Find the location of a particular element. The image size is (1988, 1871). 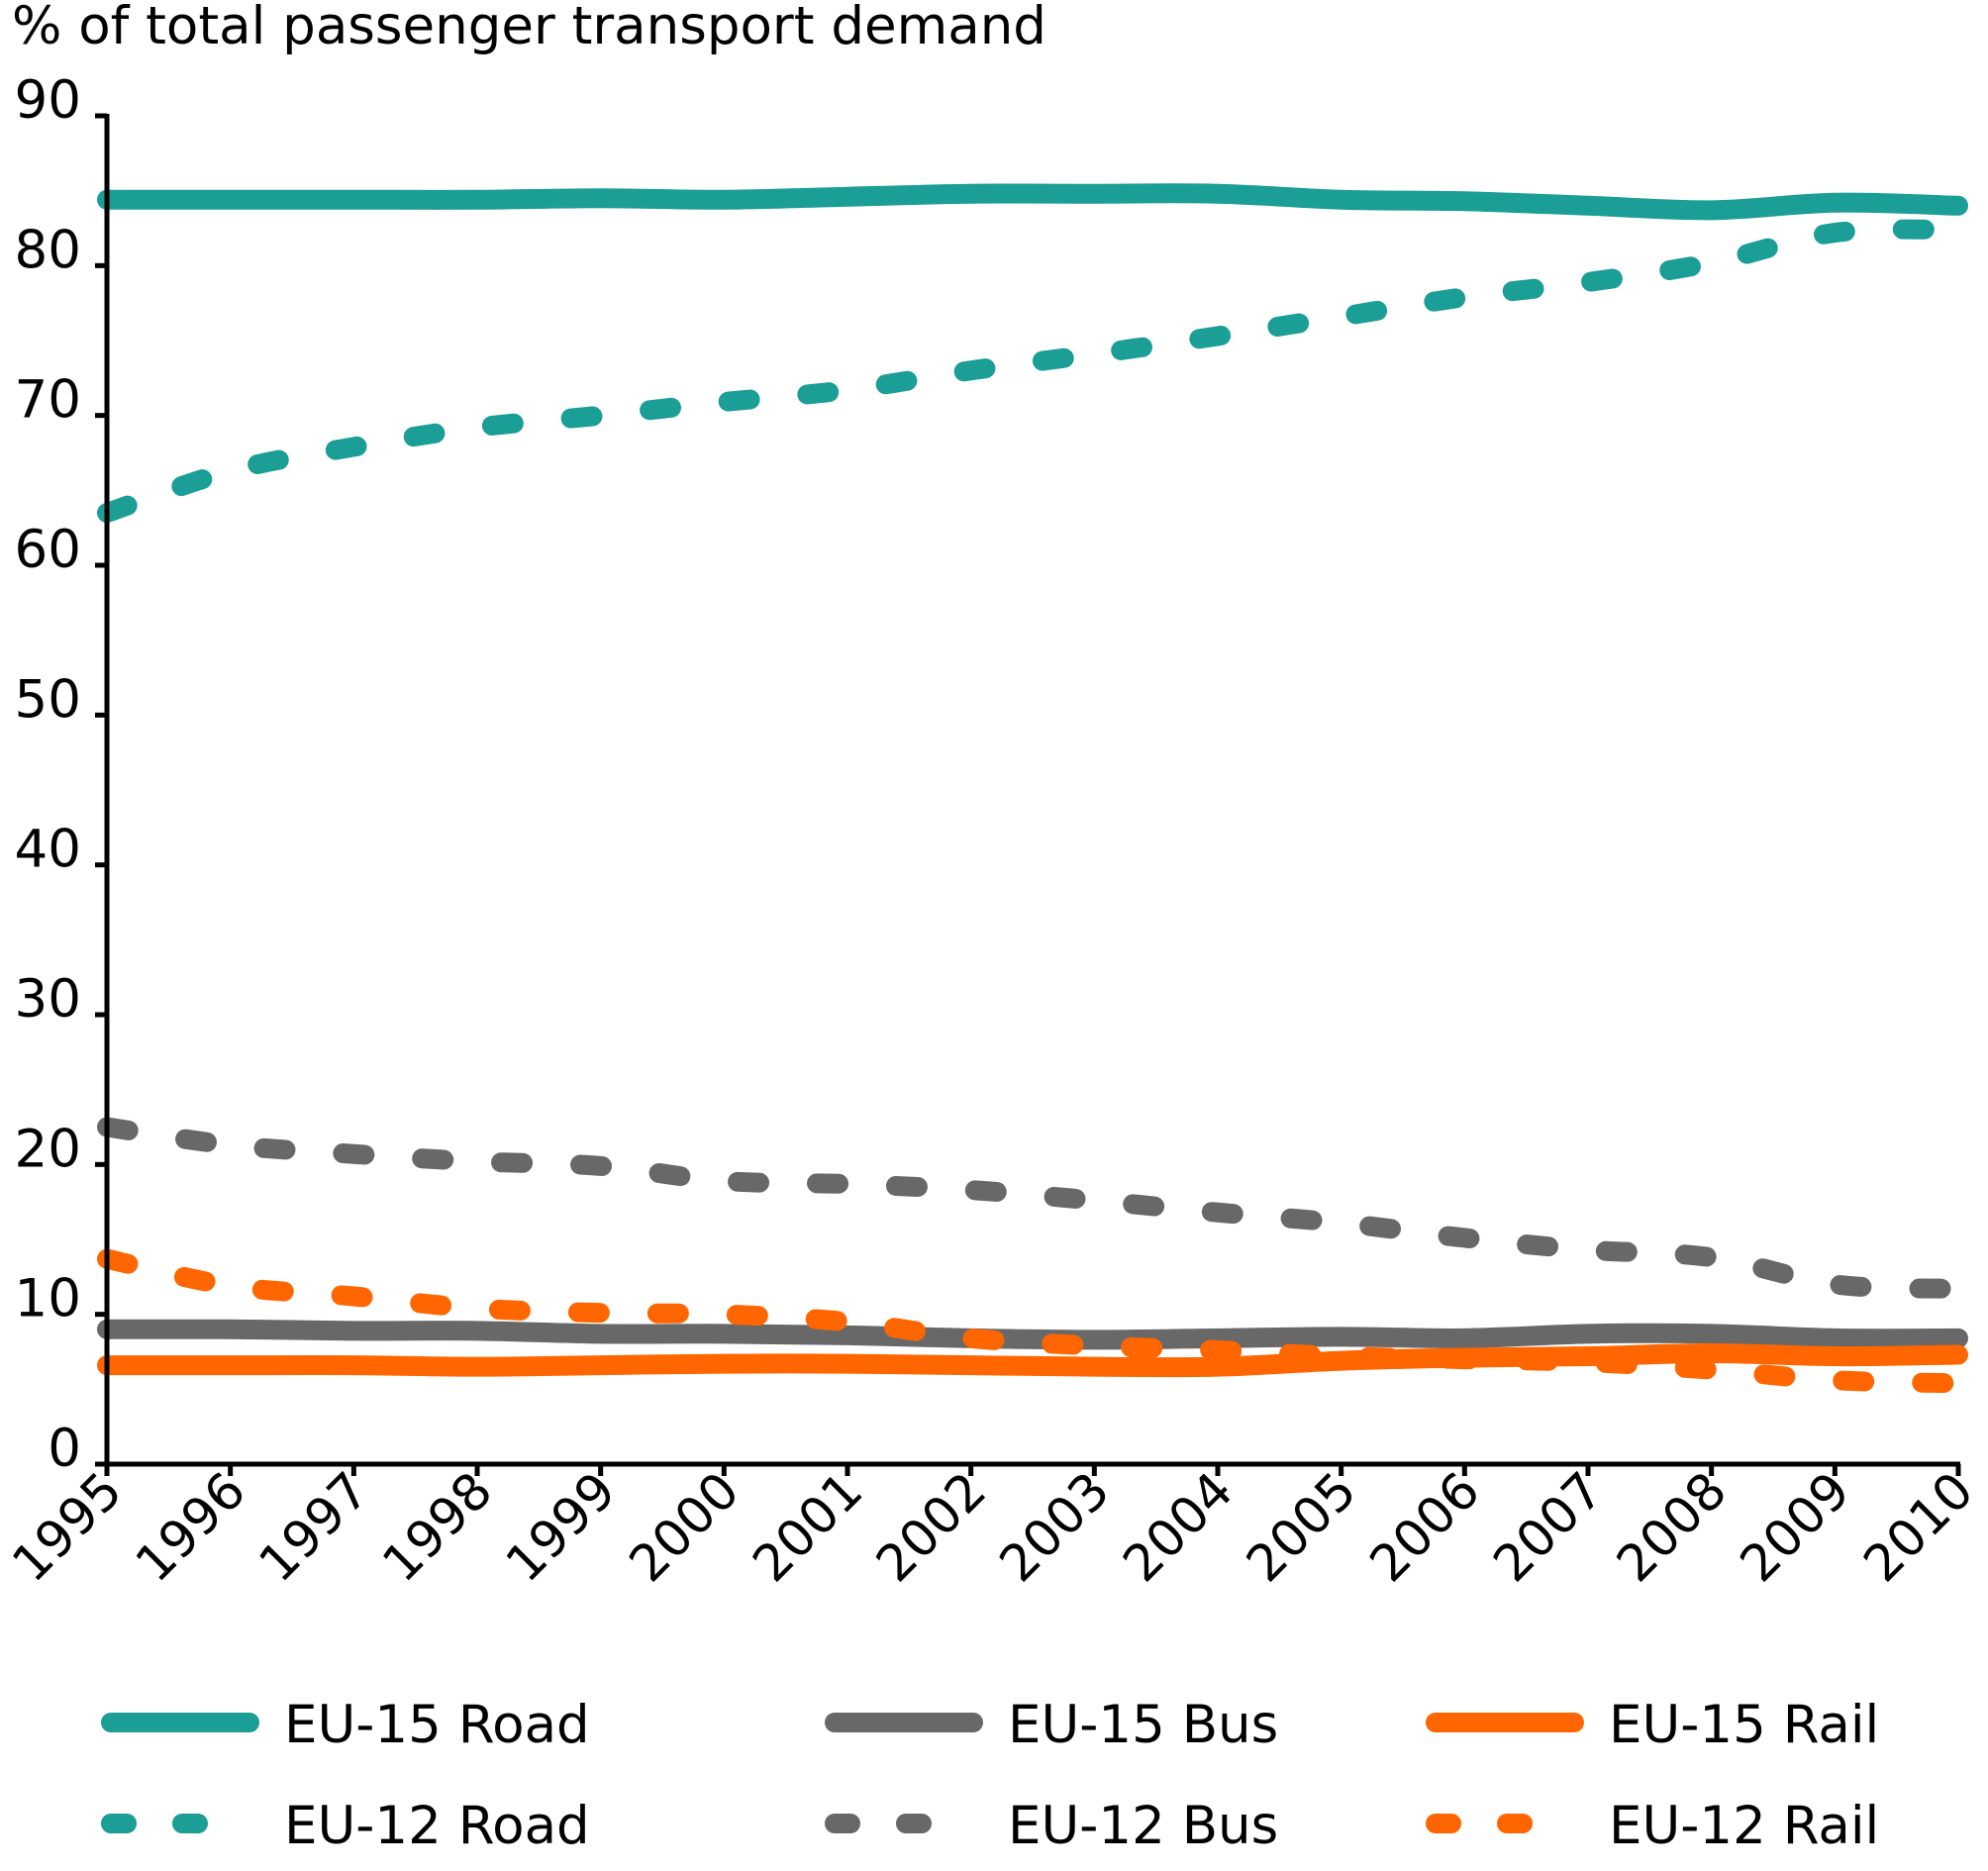

legend-item-eu-12-rail: EU-12 Rail is located at coordinates (1652, 1826).